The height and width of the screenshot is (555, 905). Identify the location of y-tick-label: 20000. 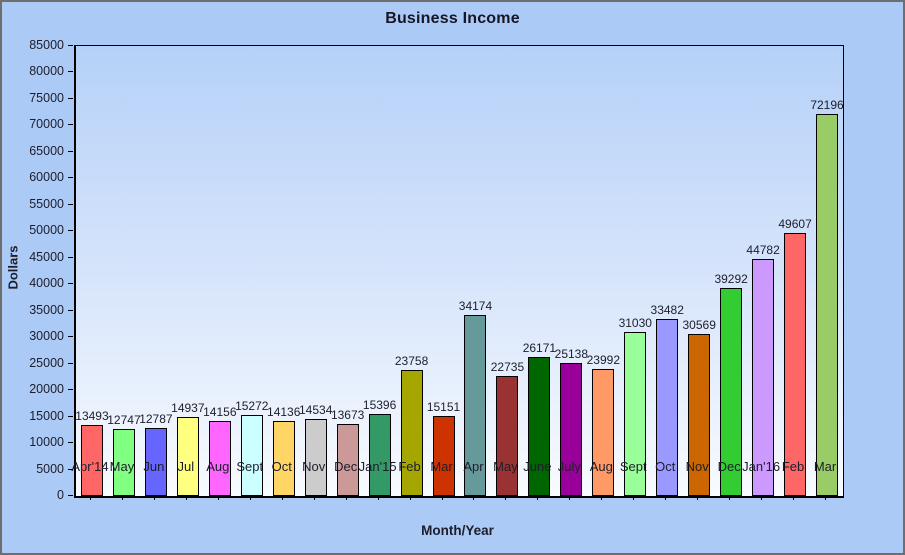
(46, 389).